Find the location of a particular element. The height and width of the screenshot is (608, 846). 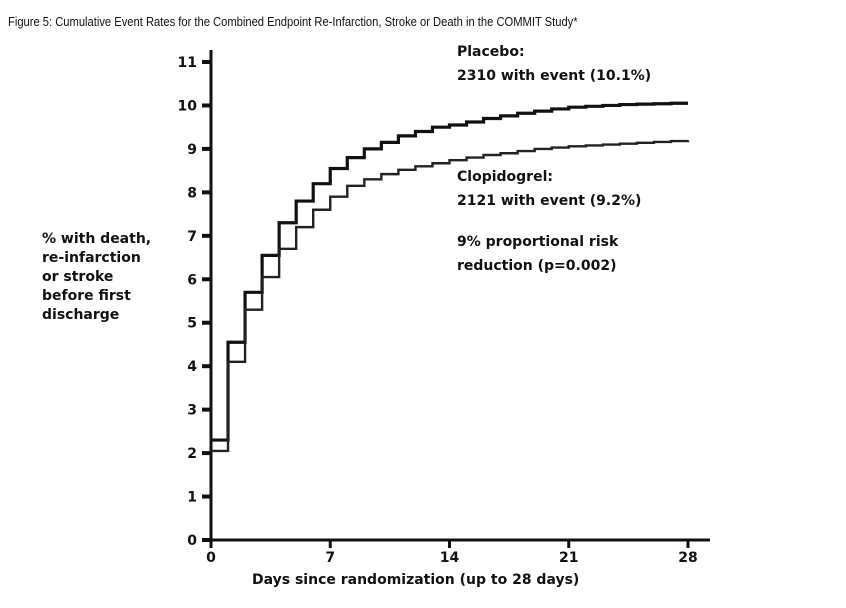

x-tick-label: 0 is located at coordinates (211, 558).